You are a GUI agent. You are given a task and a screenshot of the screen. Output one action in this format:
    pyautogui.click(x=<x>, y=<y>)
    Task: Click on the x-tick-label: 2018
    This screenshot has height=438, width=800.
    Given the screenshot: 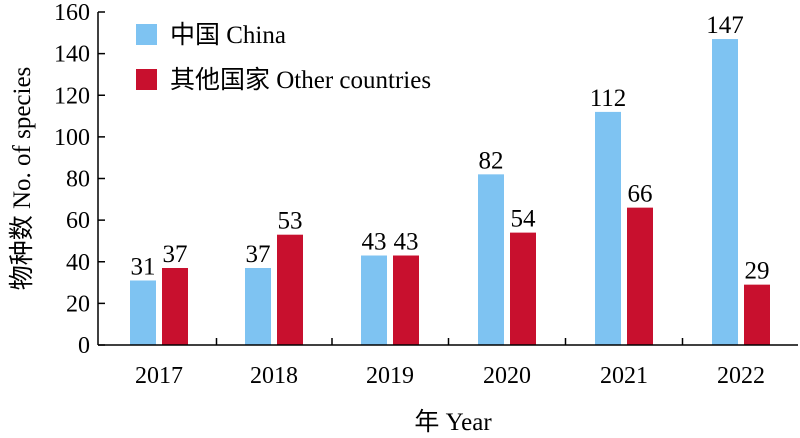 What is the action you would take?
    pyautogui.click(x=274, y=376)
    